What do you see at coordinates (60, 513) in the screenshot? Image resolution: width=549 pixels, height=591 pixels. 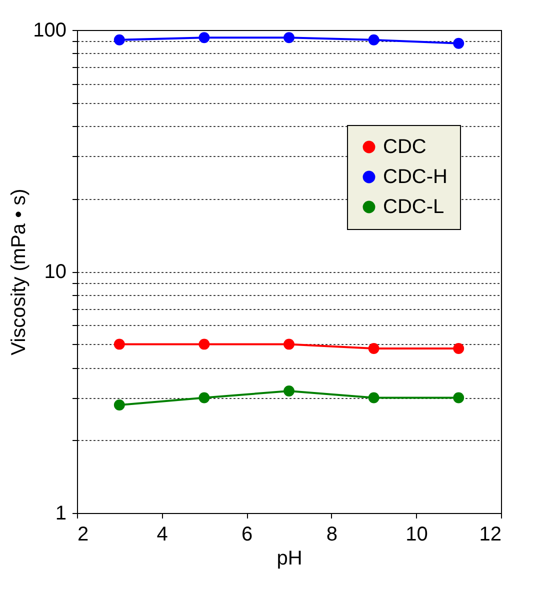 I see `y-tick-label: 1` at bounding box center [60, 513].